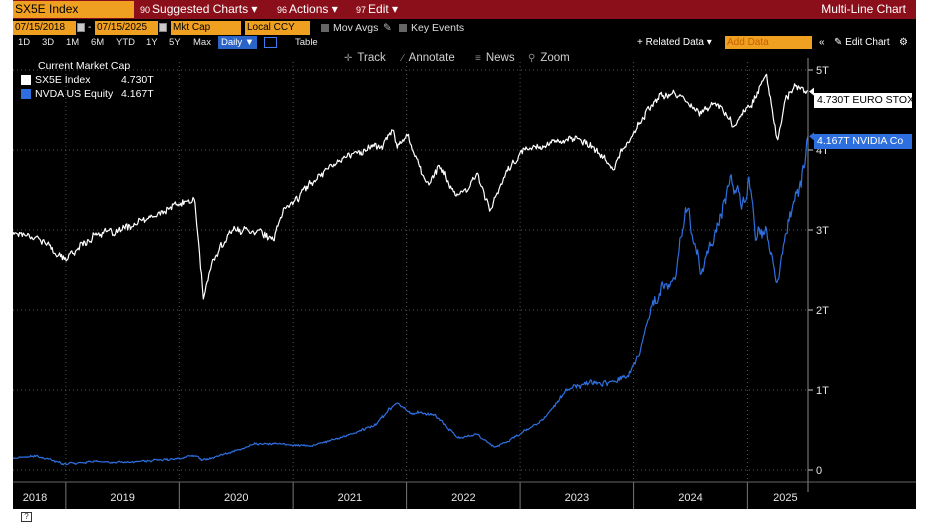  Describe the element at coordinates (500, 58) in the screenshot. I see `news-label: News` at that location.